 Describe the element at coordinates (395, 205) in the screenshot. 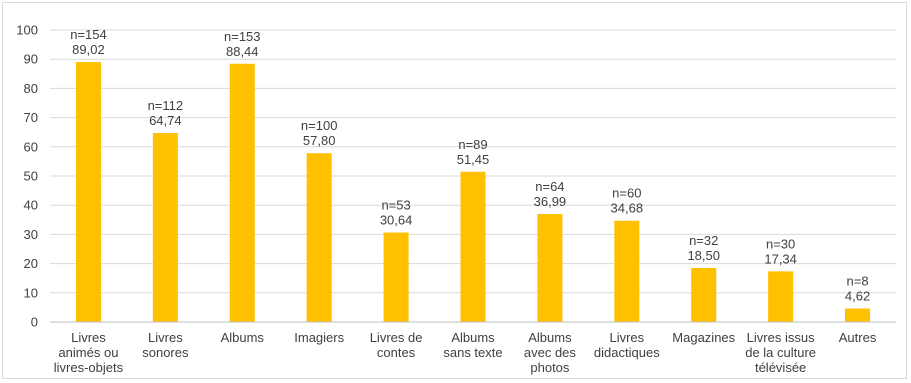

I see `data-label: n=53` at that location.